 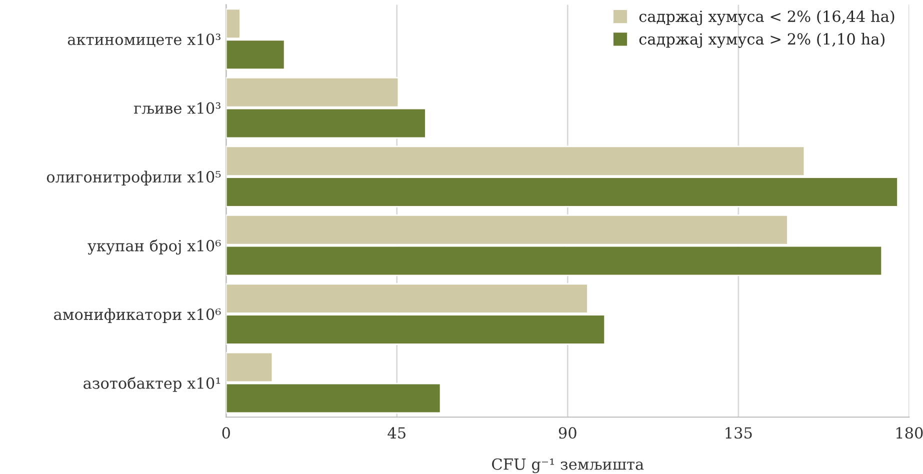 I want to click on x-tick-label: 90, so click(x=567, y=433).